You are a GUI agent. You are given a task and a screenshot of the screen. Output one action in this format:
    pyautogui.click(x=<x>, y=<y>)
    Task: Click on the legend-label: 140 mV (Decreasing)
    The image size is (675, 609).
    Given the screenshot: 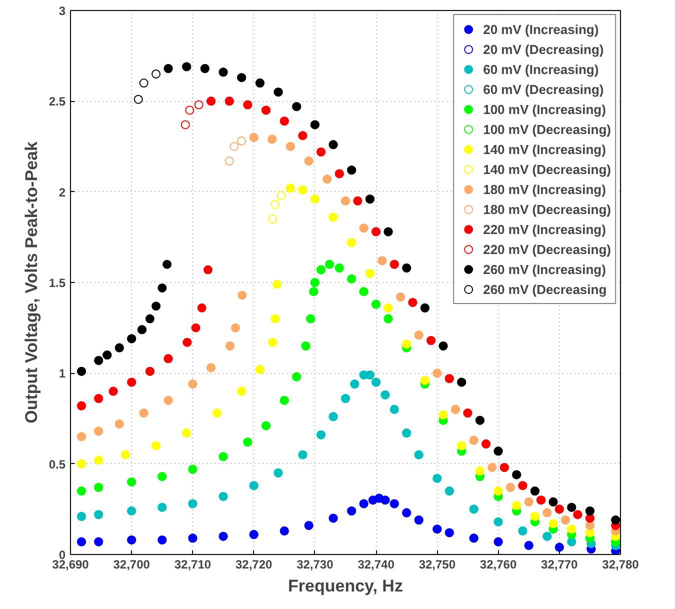 What is the action you would take?
    pyautogui.click(x=547, y=169)
    